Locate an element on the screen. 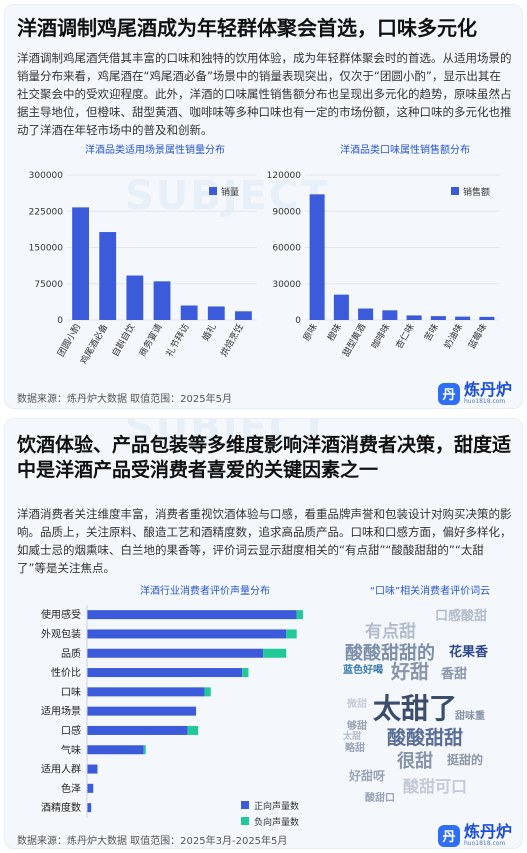 The height and width of the screenshot is (853, 527). wordcloud-word: 酸甜可口 is located at coordinates (435, 786).